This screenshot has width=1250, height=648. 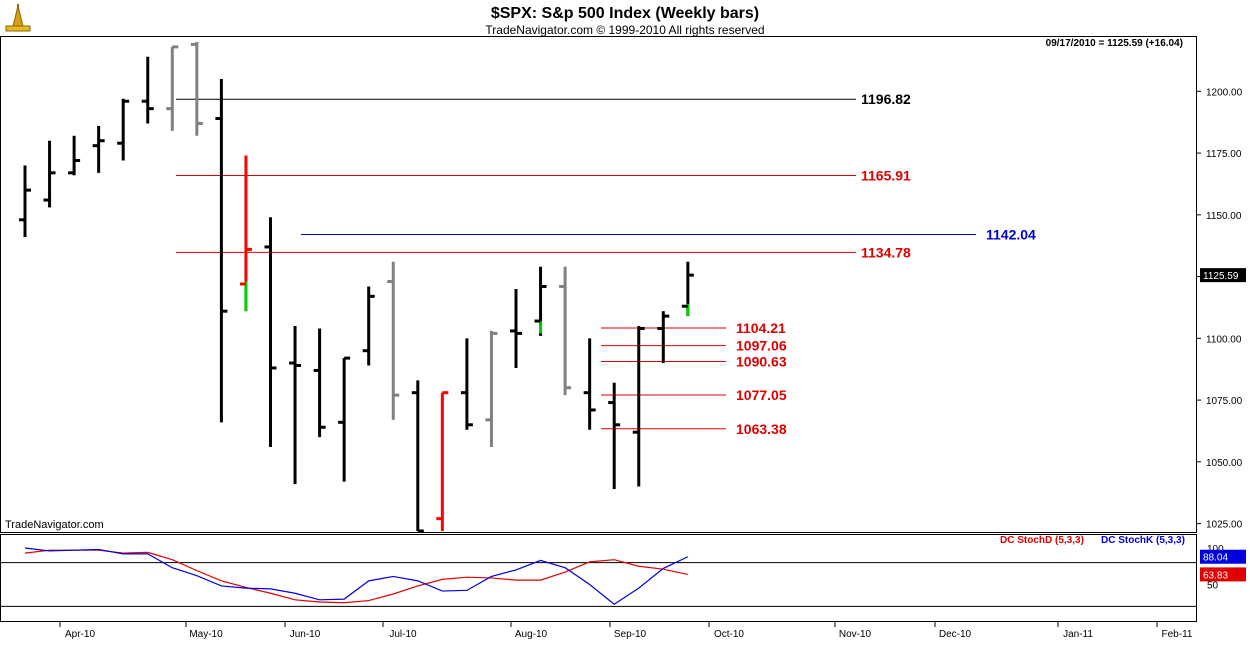 What do you see at coordinates (761, 361) in the screenshot?
I see `level-label: 1090.63` at bounding box center [761, 361].